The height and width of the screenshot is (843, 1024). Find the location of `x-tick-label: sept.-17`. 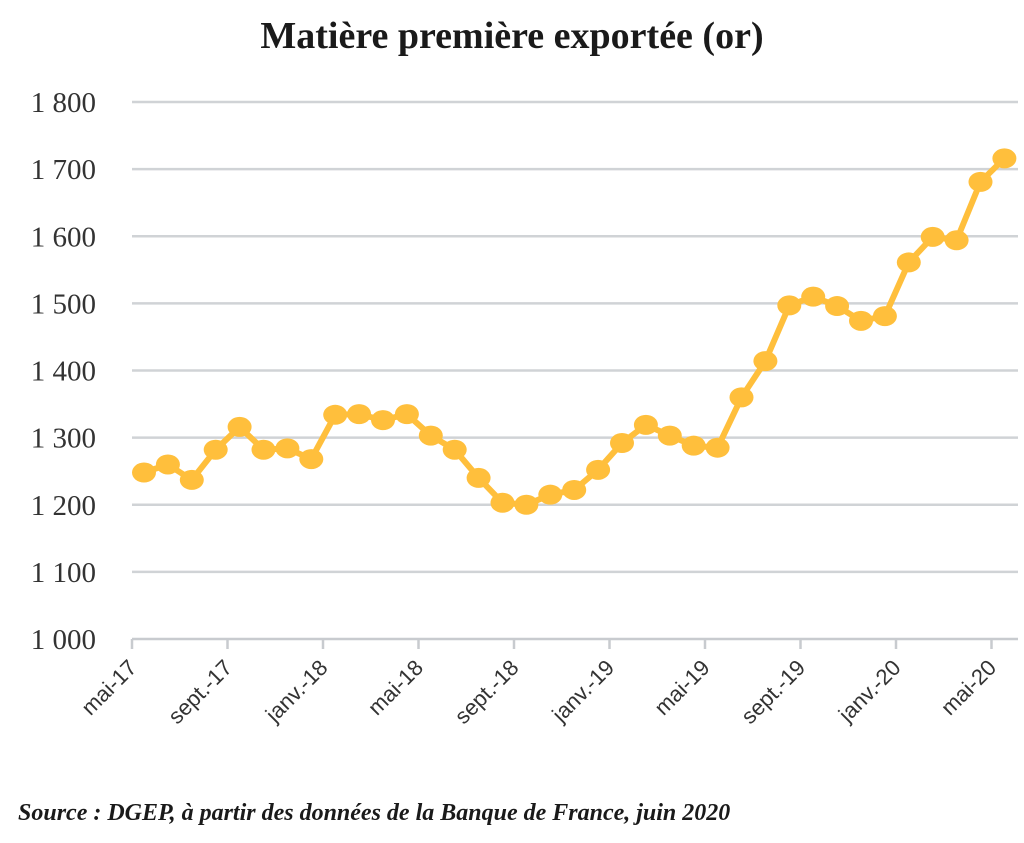

x-tick-label: sept.-17 is located at coordinates (200, 692).